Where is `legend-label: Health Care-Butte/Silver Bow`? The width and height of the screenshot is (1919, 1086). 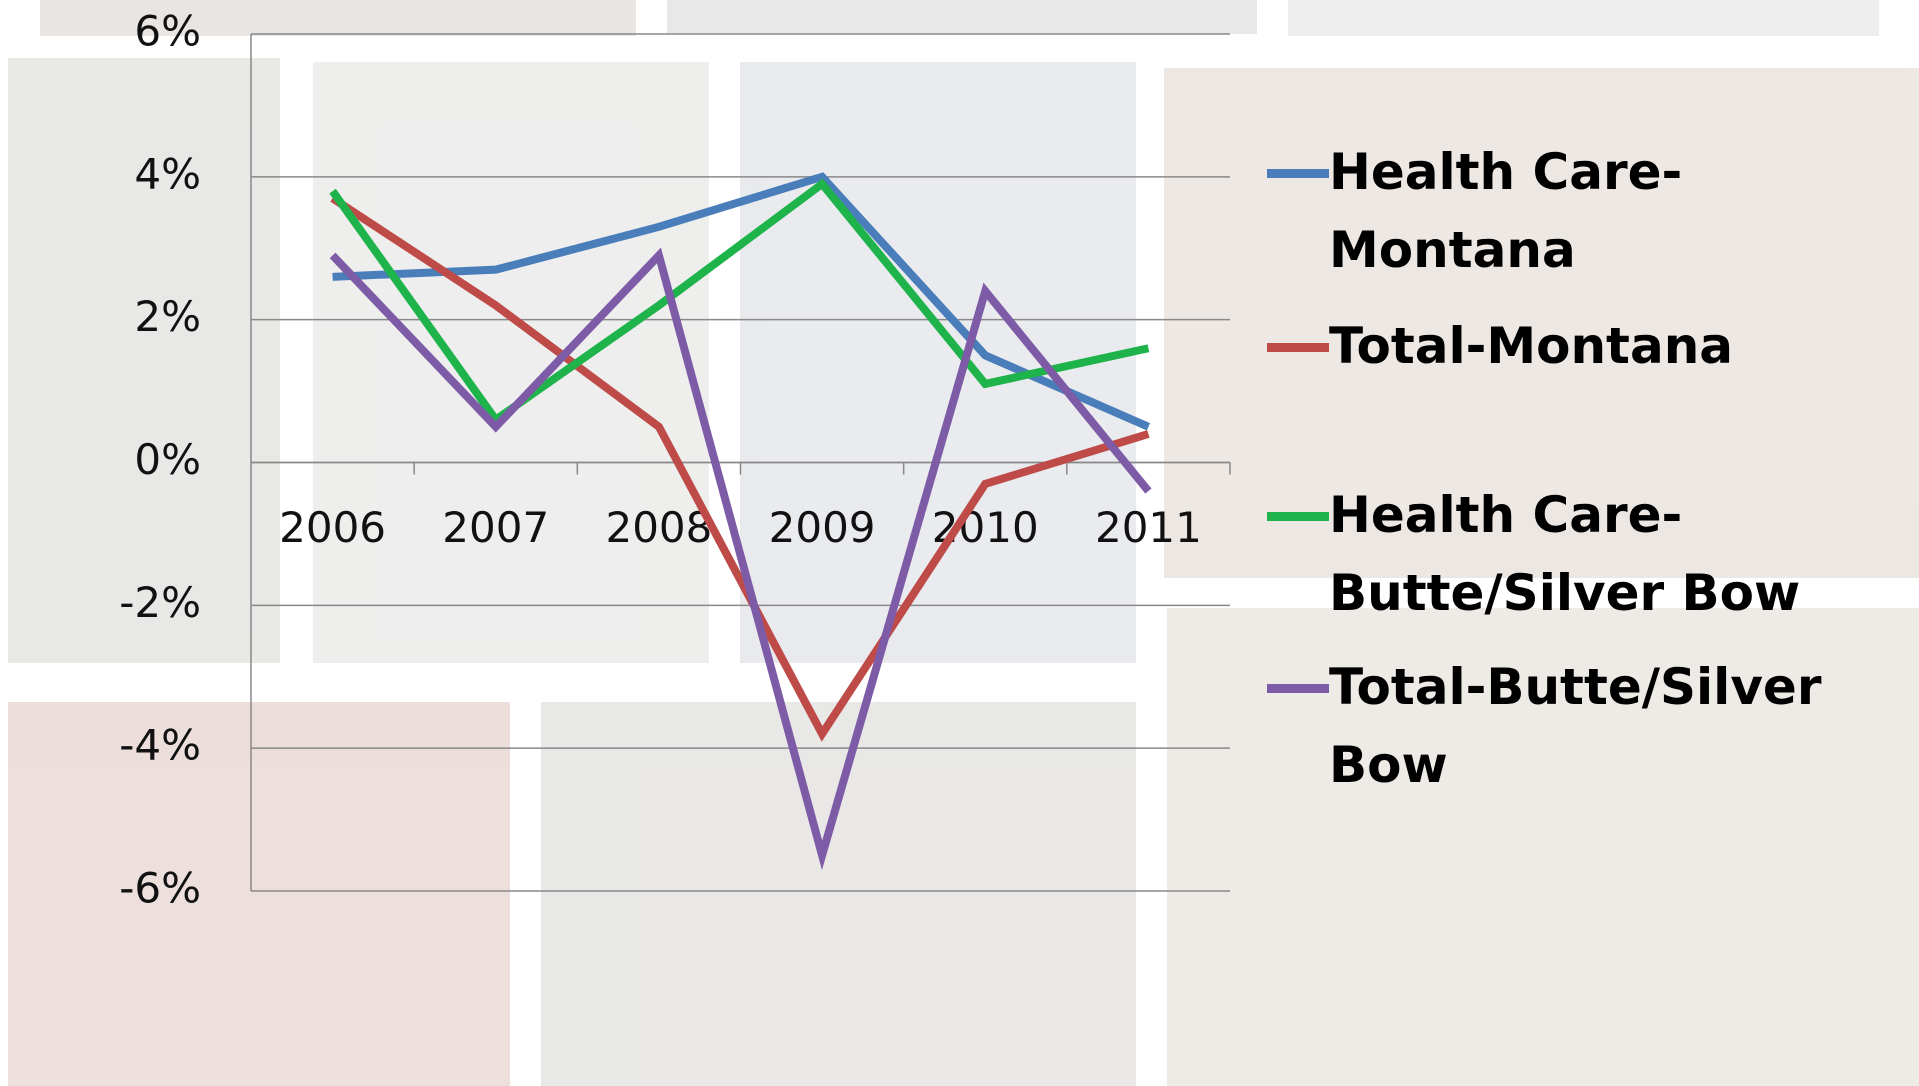
legend-label: Health Care-Butte/Silver Bow is located at coordinates (1565, 554).